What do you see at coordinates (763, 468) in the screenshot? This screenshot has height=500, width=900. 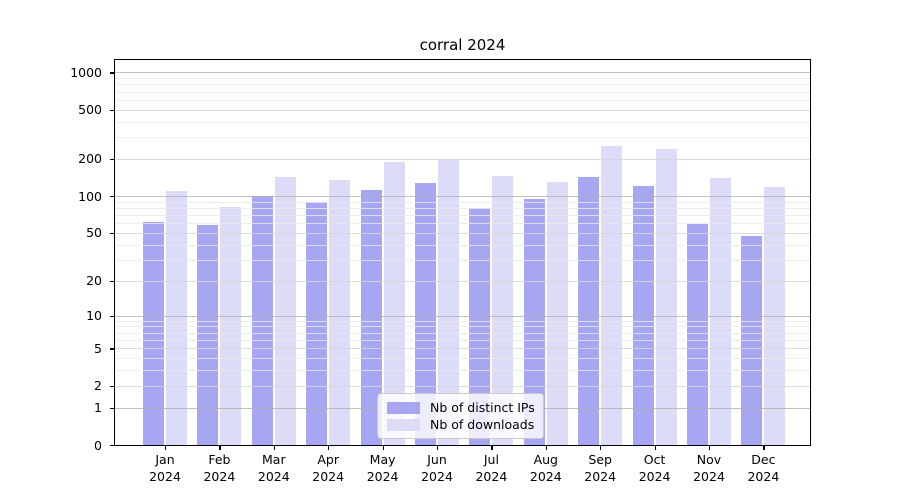 I see `x-tick-label-dec: Dec 2024` at bounding box center [763, 468].